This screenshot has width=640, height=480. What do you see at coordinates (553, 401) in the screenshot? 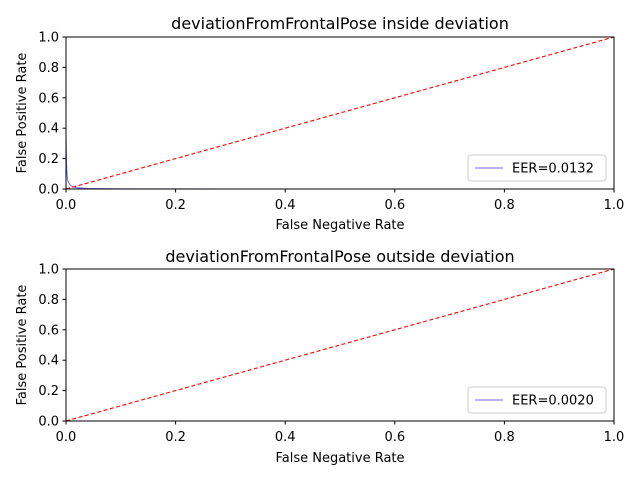
I see `legend-label: EER=0.0020` at bounding box center [553, 401].